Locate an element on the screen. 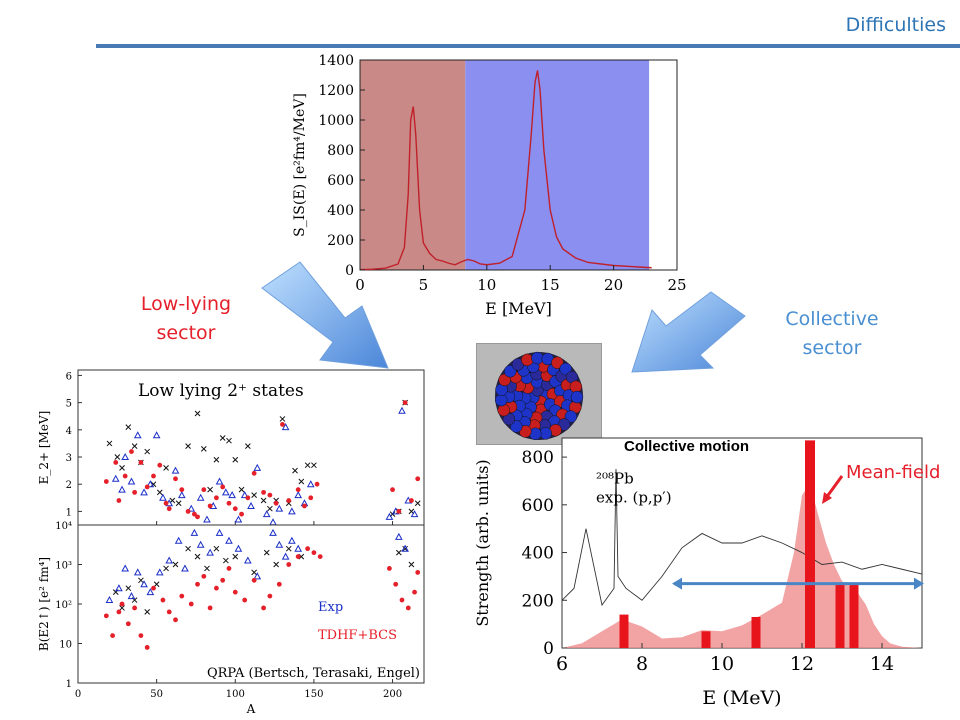  x-tick-label: 0 is located at coordinates (78, 694).